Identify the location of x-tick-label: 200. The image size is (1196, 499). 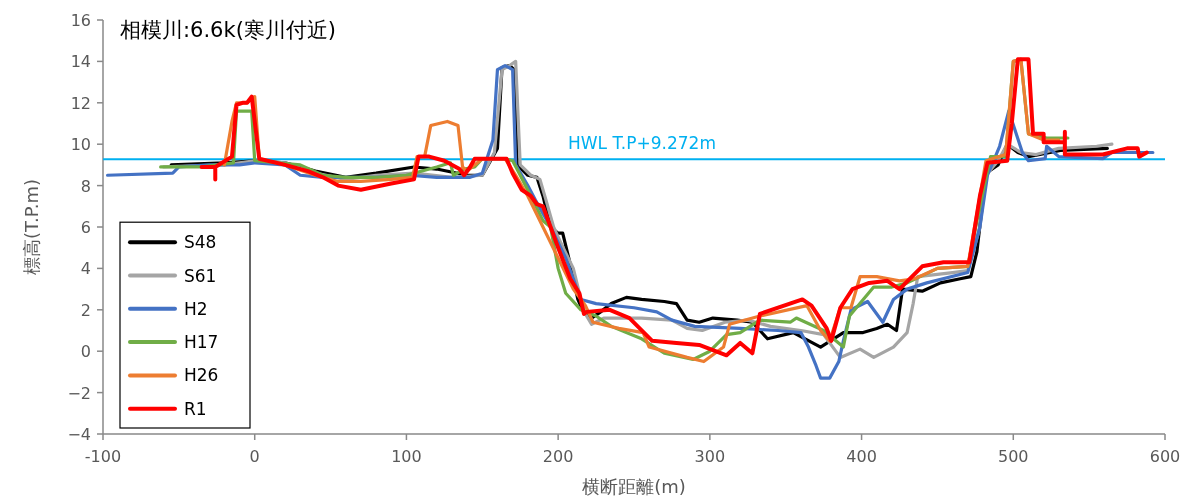
(558, 456).